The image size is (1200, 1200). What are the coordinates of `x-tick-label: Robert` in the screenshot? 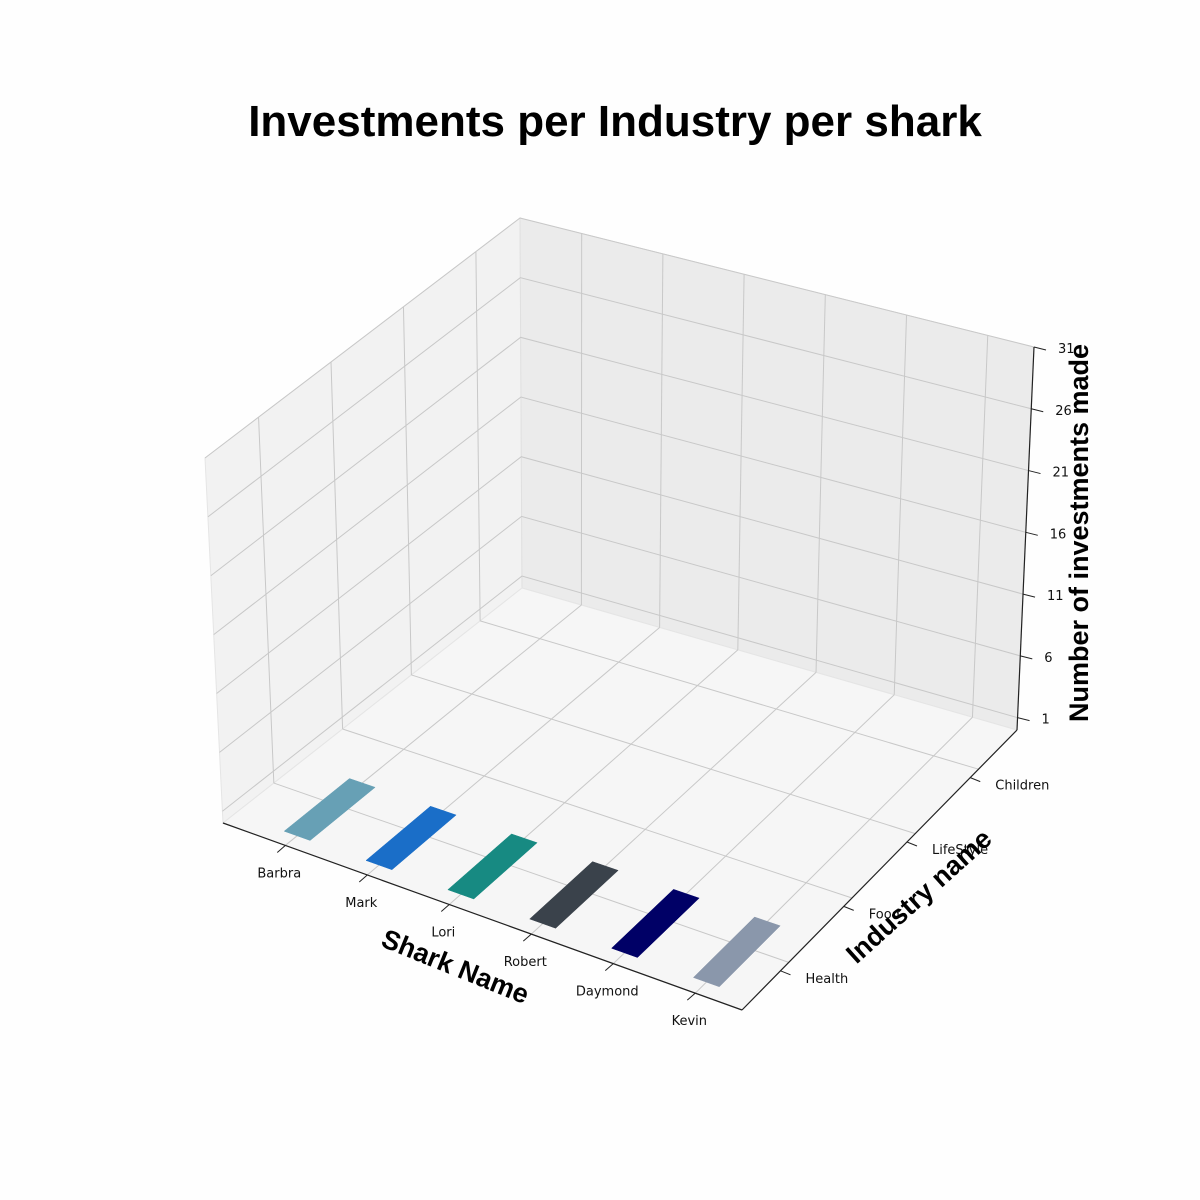 It's located at (525, 962).